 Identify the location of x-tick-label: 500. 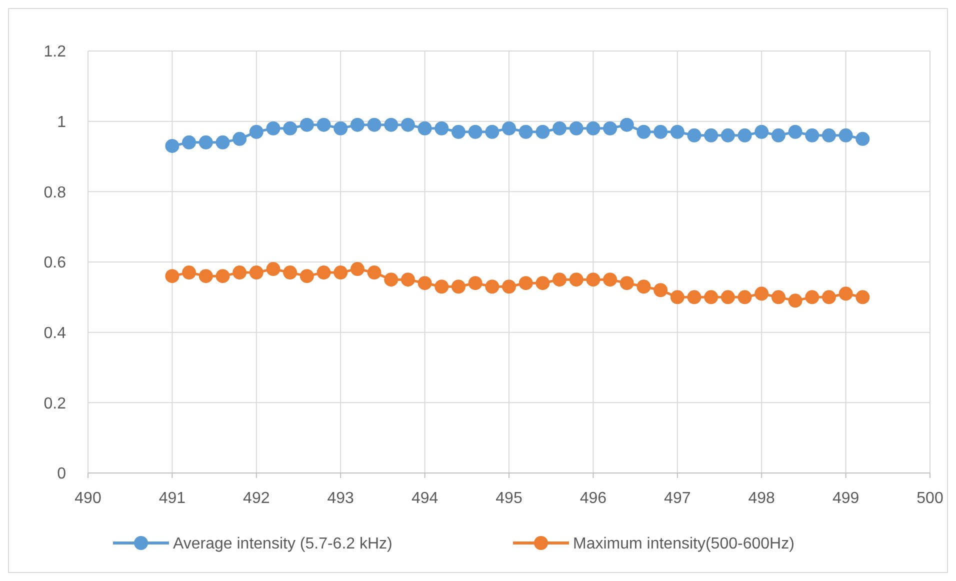
(930, 498).